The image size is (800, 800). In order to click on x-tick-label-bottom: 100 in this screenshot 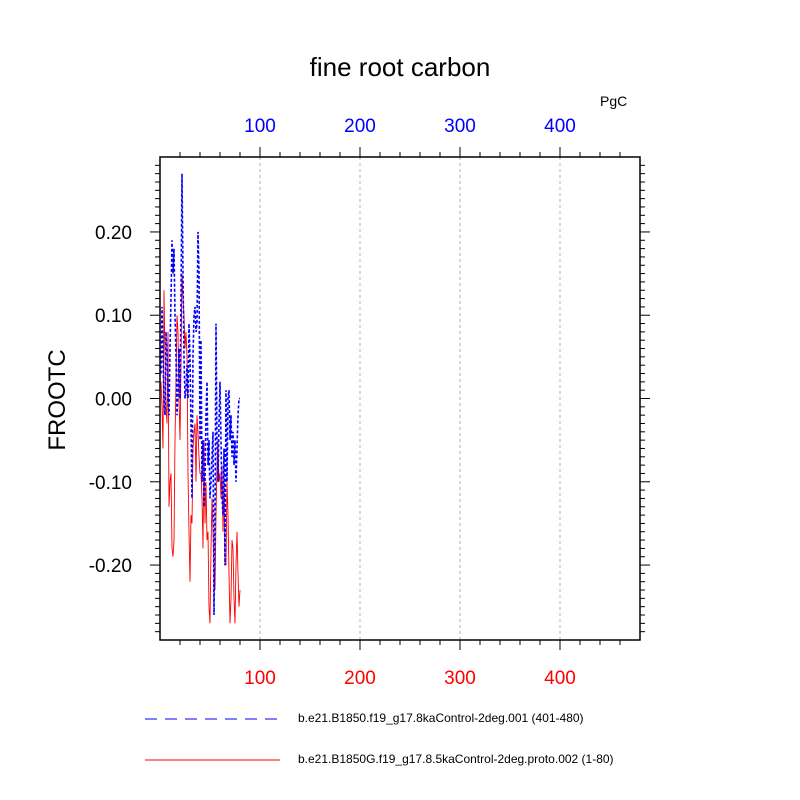, I will do `click(260, 678)`.